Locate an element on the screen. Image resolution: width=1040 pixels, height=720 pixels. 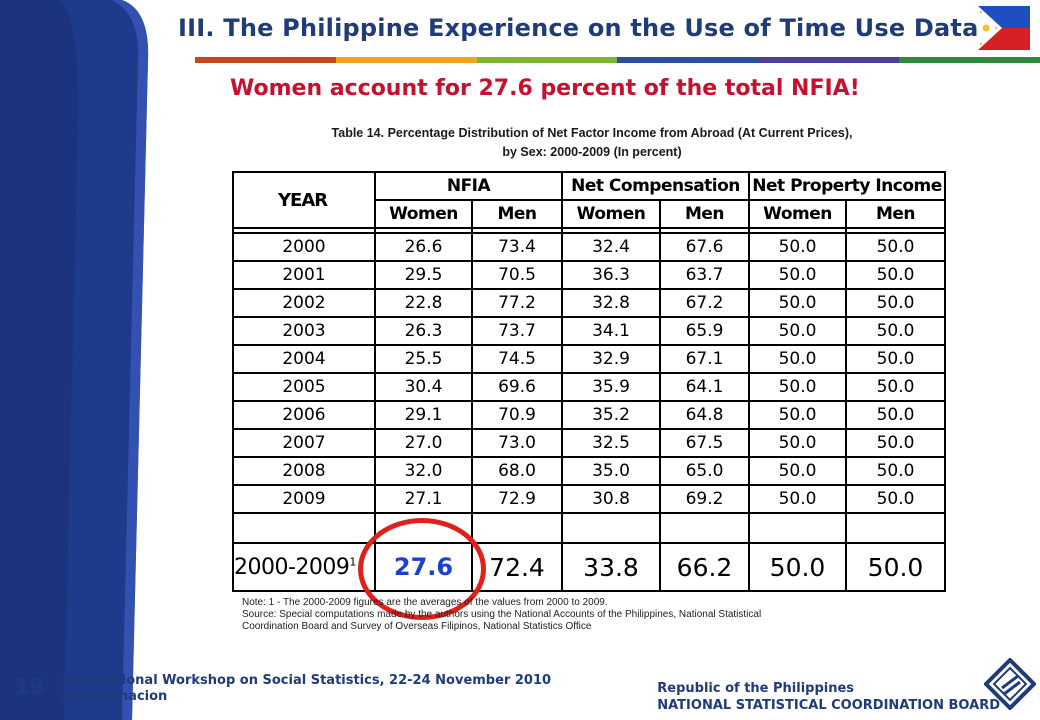
average-property-men: 50.0 is located at coordinates (896, 567).